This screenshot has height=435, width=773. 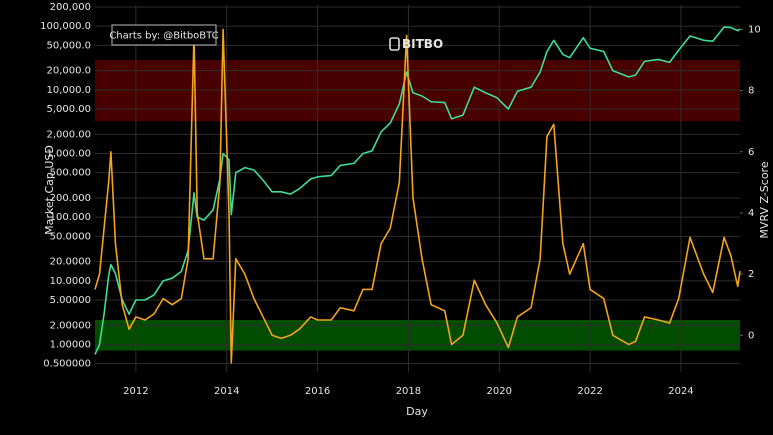 I want to click on y-tick-label: 5,000.00, so click(x=68, y=109).